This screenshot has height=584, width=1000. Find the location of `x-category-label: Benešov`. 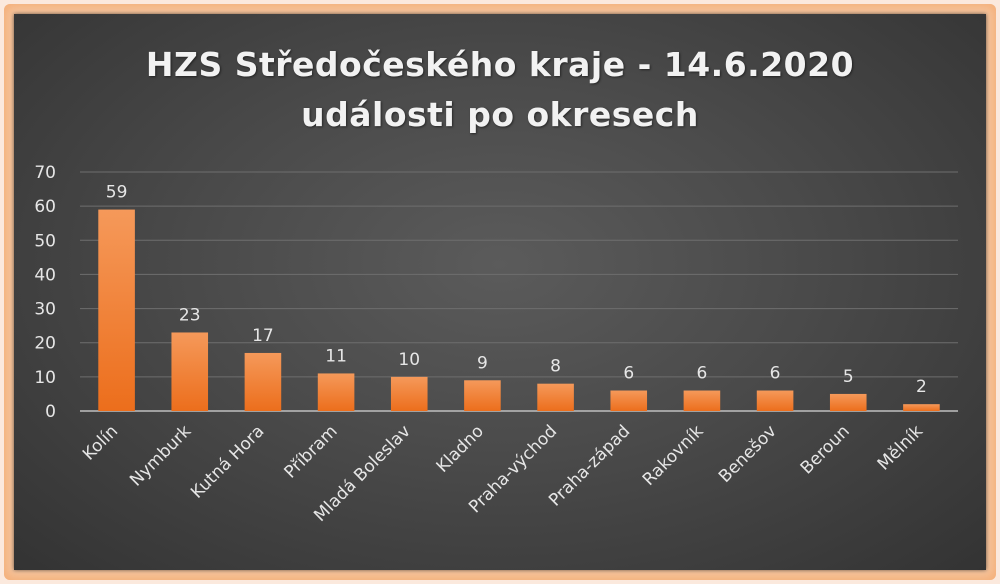

x-category-label: Benešov is located at coordinates (748, 454).